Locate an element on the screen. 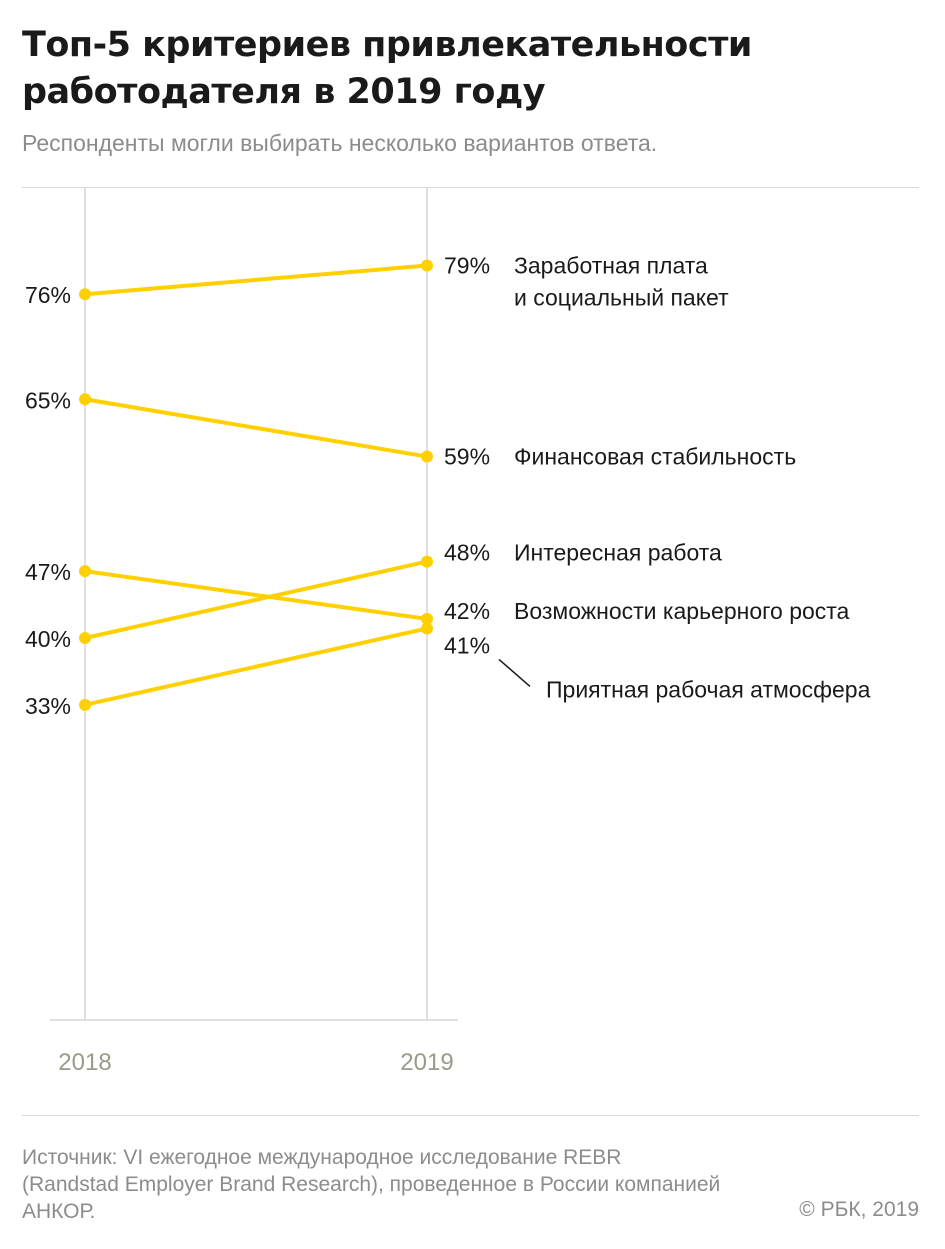 This screenshot has height=1249, width=945. data-point-5-2018 is located at coordinates (85, 704).